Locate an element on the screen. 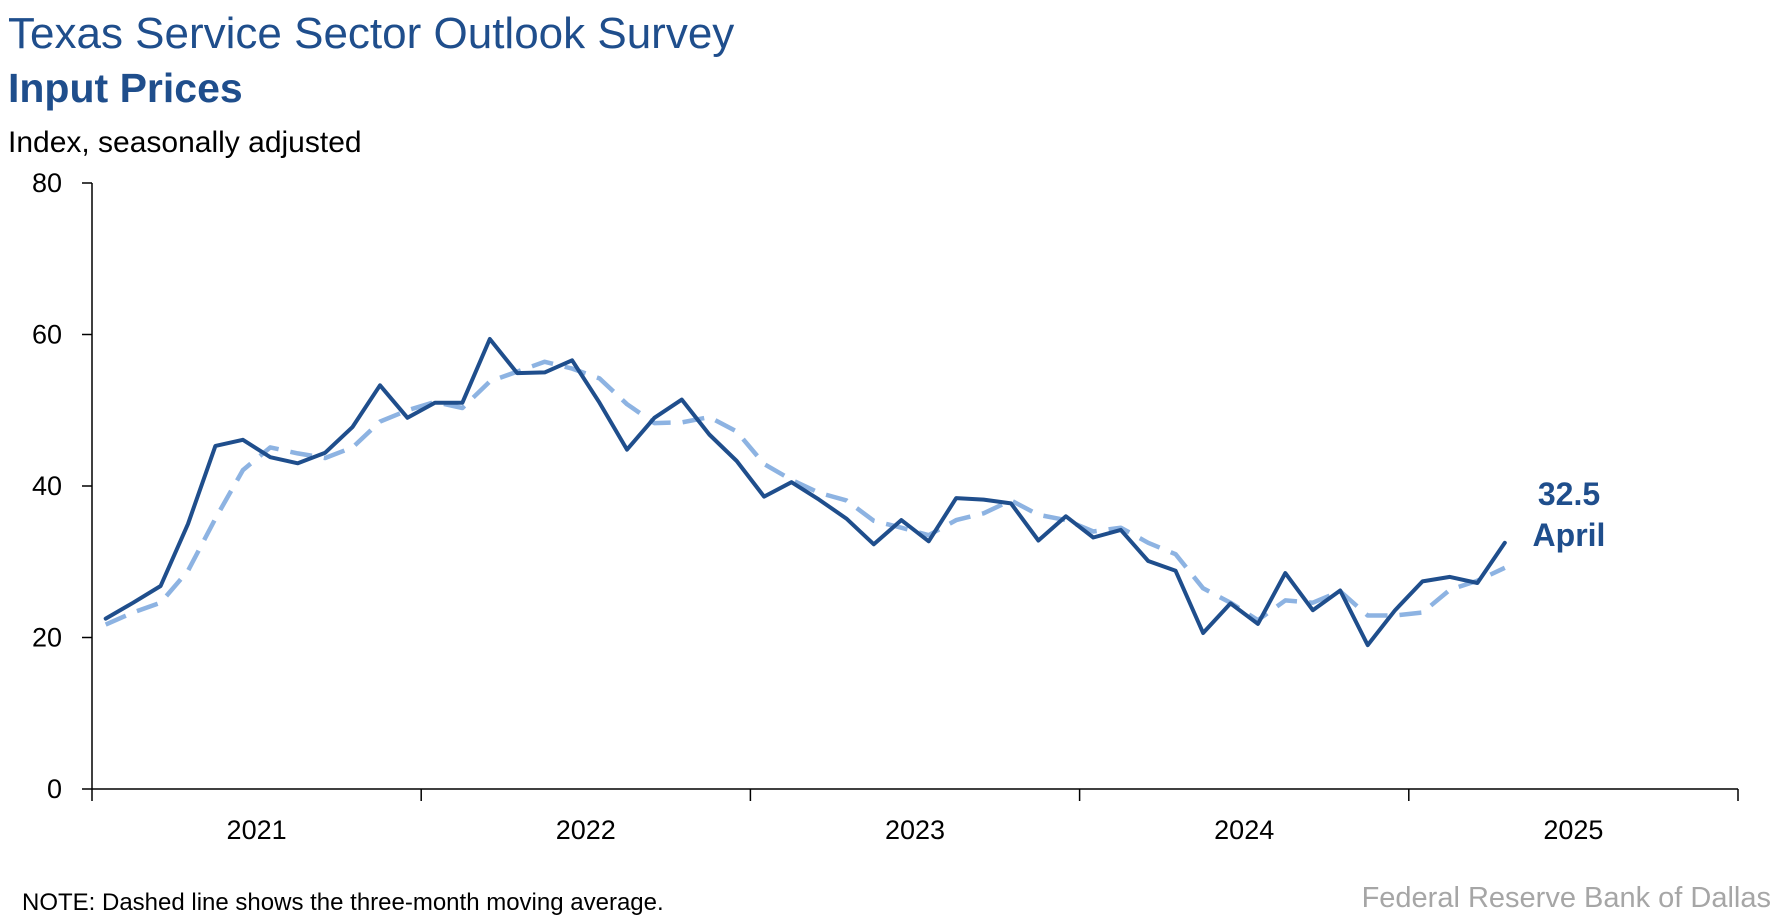 The height and width of the screenshot is (923, 1778). chart-title: Texas Service Sector Outlook Survey is located at coordinates (371, 33).